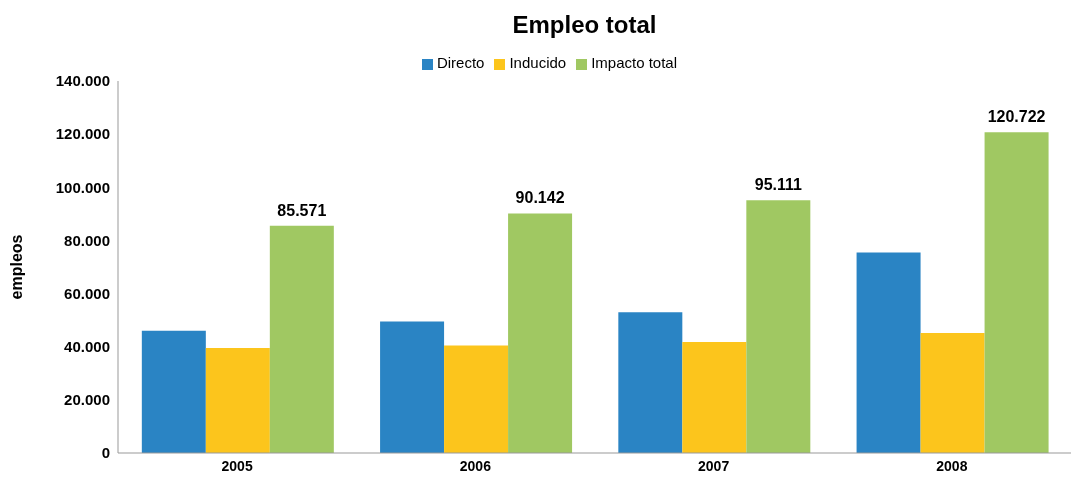  What do you see at coordinates (87, 293) in the screenshot?
I see `y-tick-label: 60.000` at bounding box center [87, 293].